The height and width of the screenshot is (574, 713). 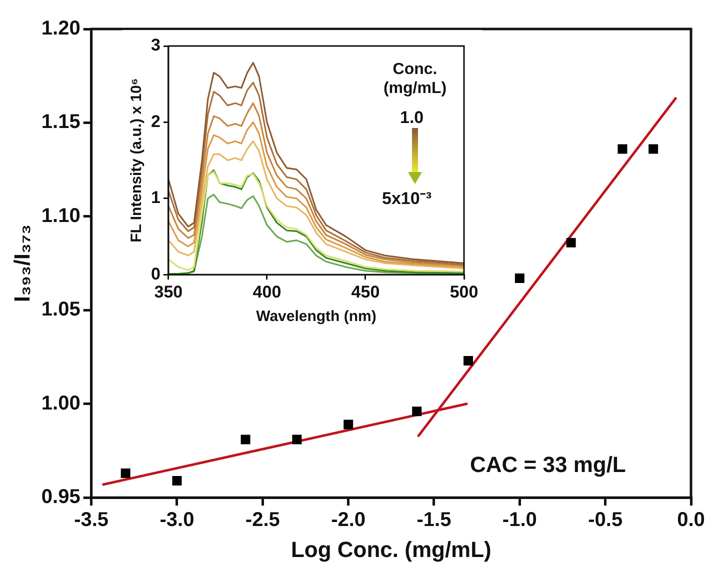 I want to click on x-tick-label: -3.5, so click(x=91, y=520).